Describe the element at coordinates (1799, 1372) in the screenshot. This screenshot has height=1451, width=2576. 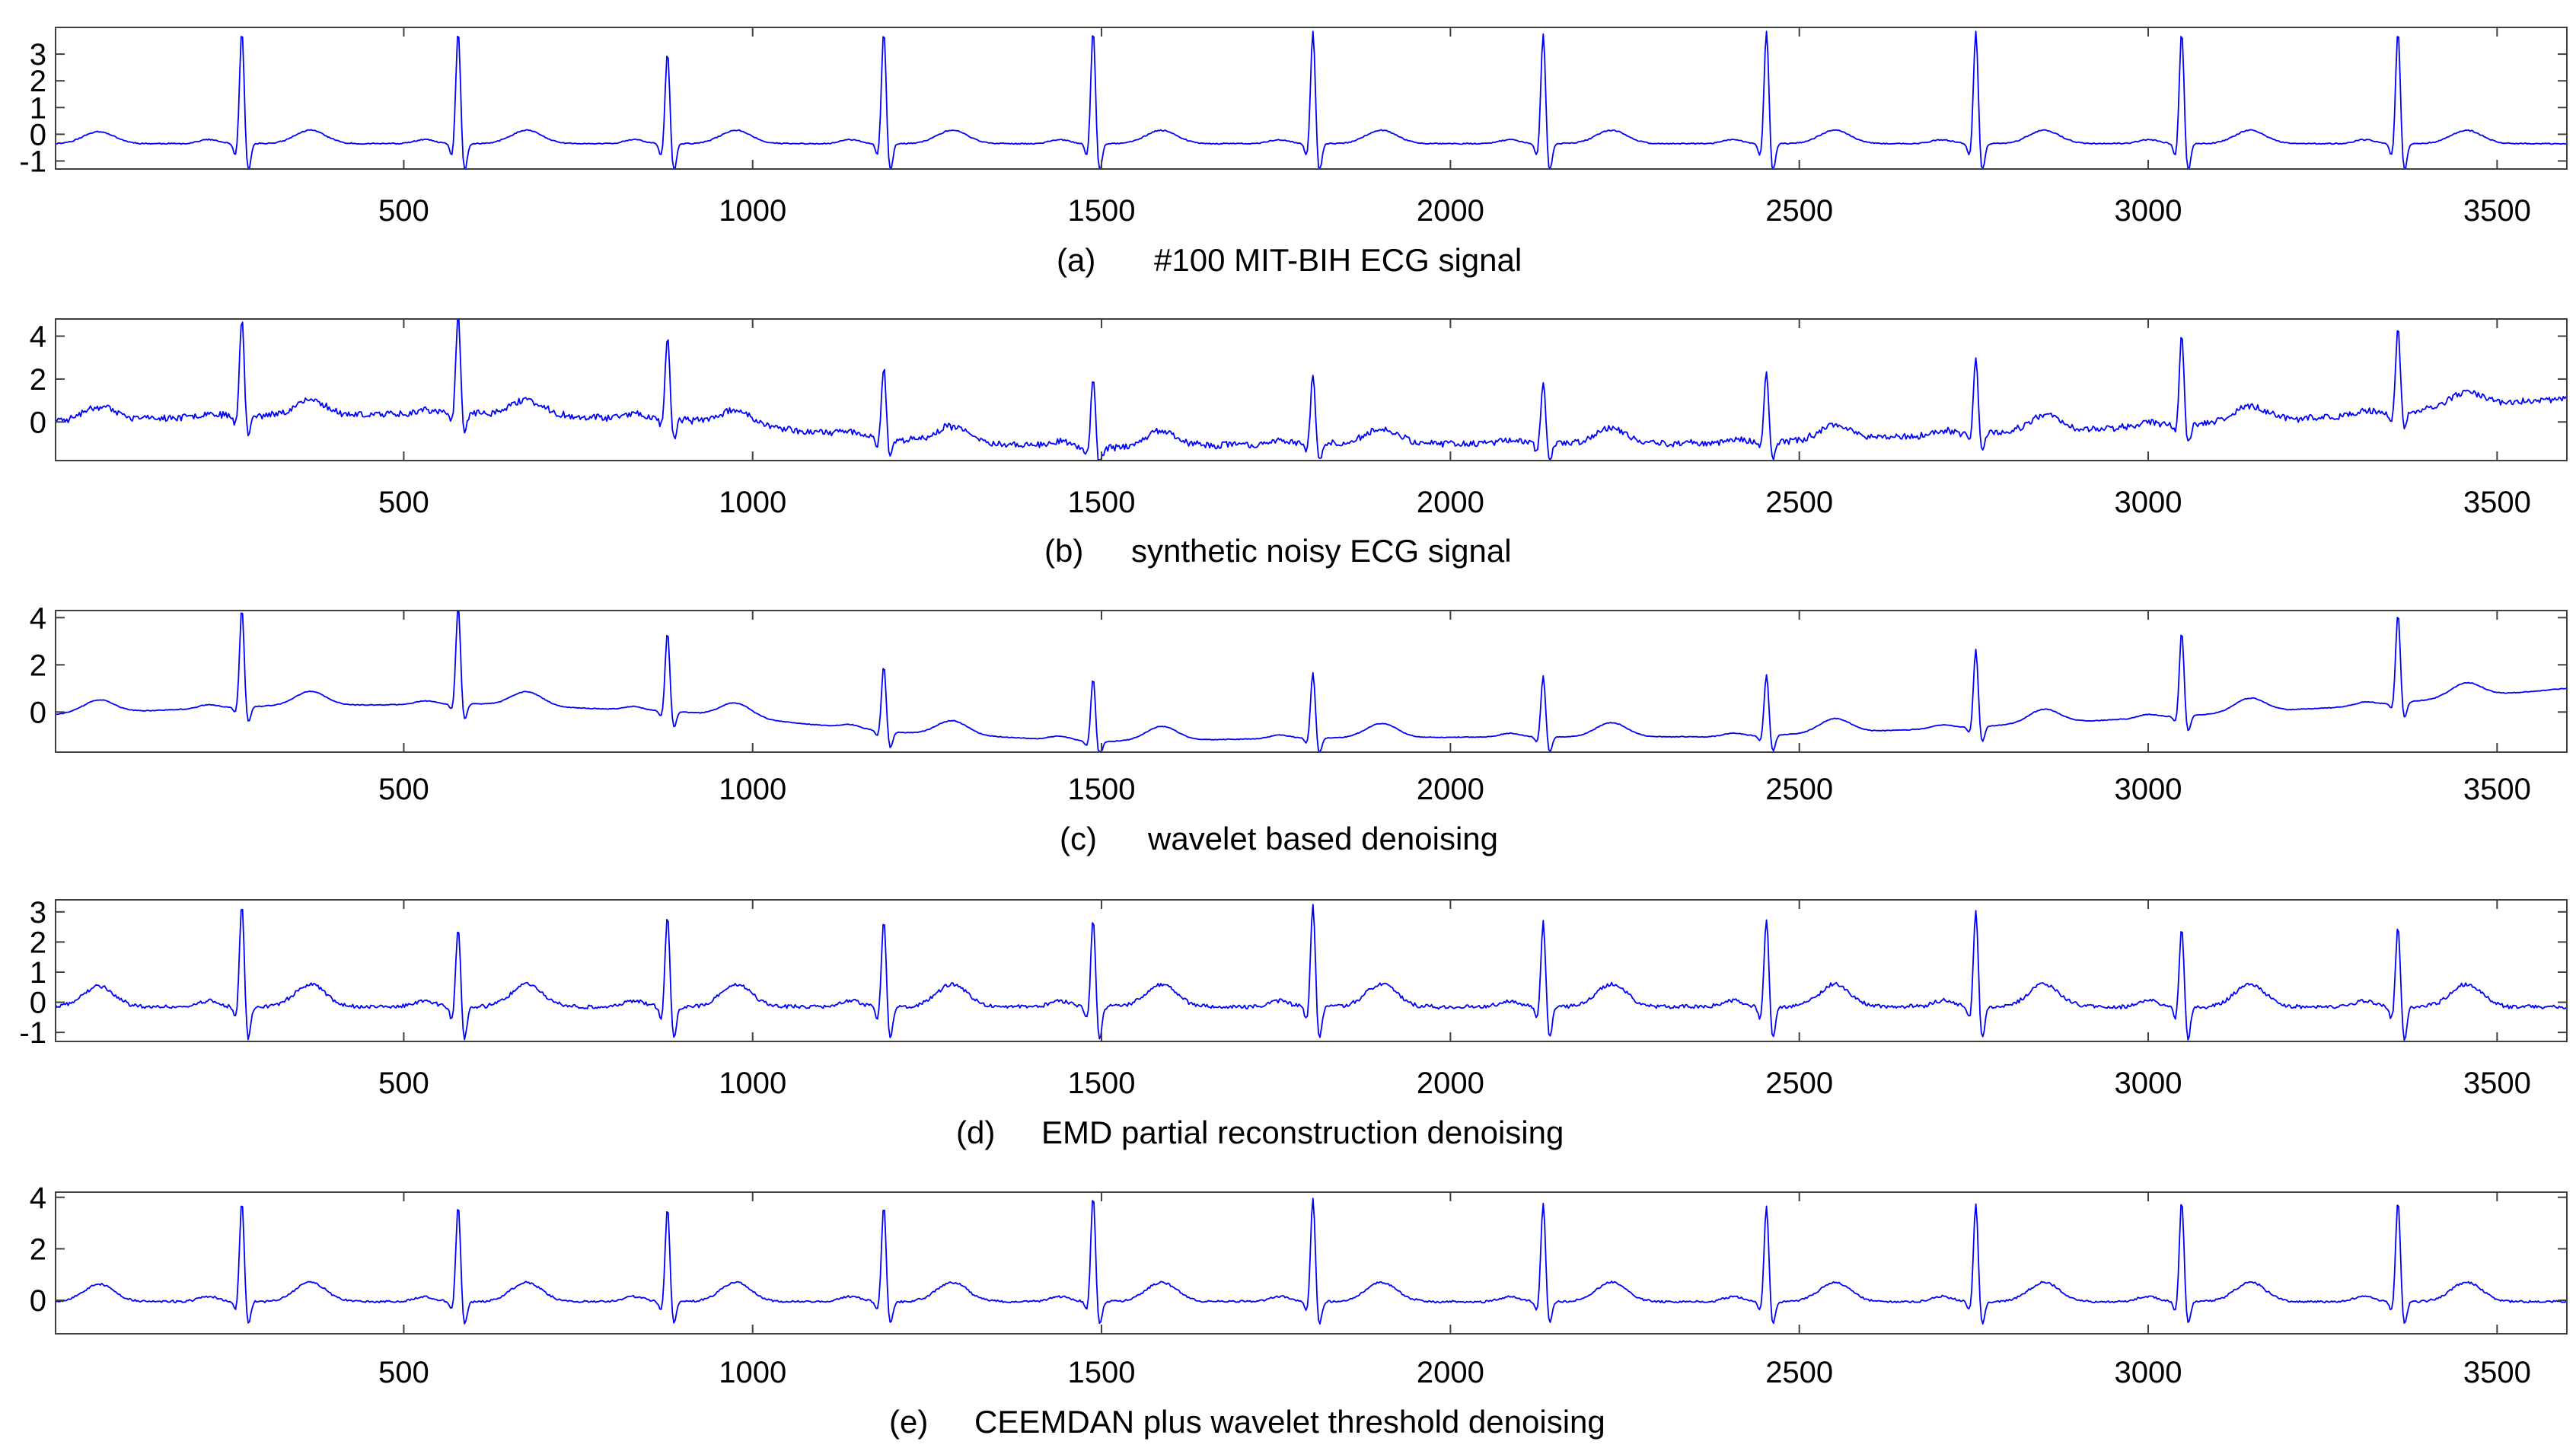
I see `x-tick-label-e-2500: 2500` at that location.